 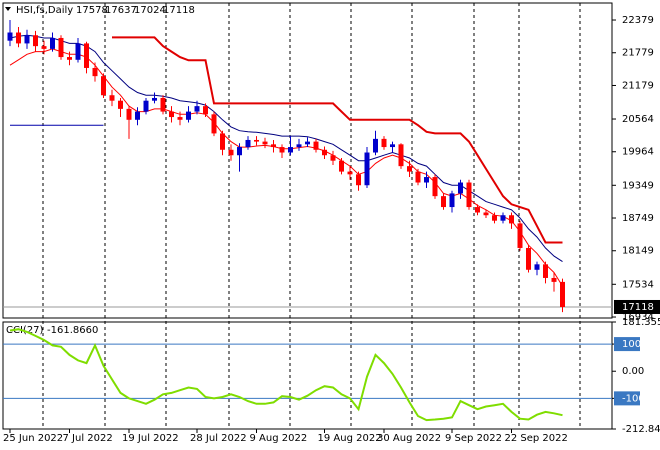 What do you see at coordinates (88, 438) in the screenshot?
I see `x-tick-label: 7 Jul 2022` at bounding box center [88, 438].